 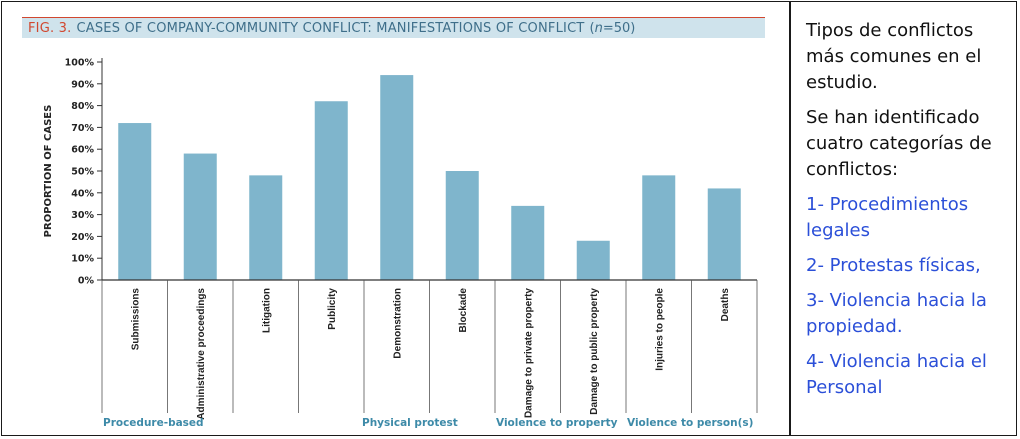 I want to click on figure-number: FIG. 3., so click(x=50, y=28).